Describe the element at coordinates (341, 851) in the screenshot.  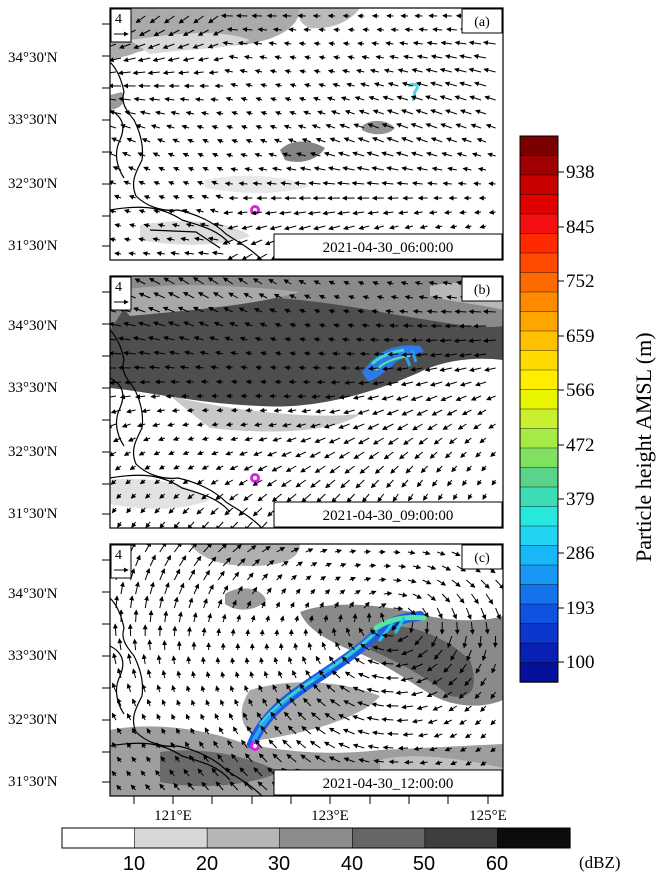
I see `dbz-colorbar: 10 20 30 40 50 60 (dBZ)` at that location.